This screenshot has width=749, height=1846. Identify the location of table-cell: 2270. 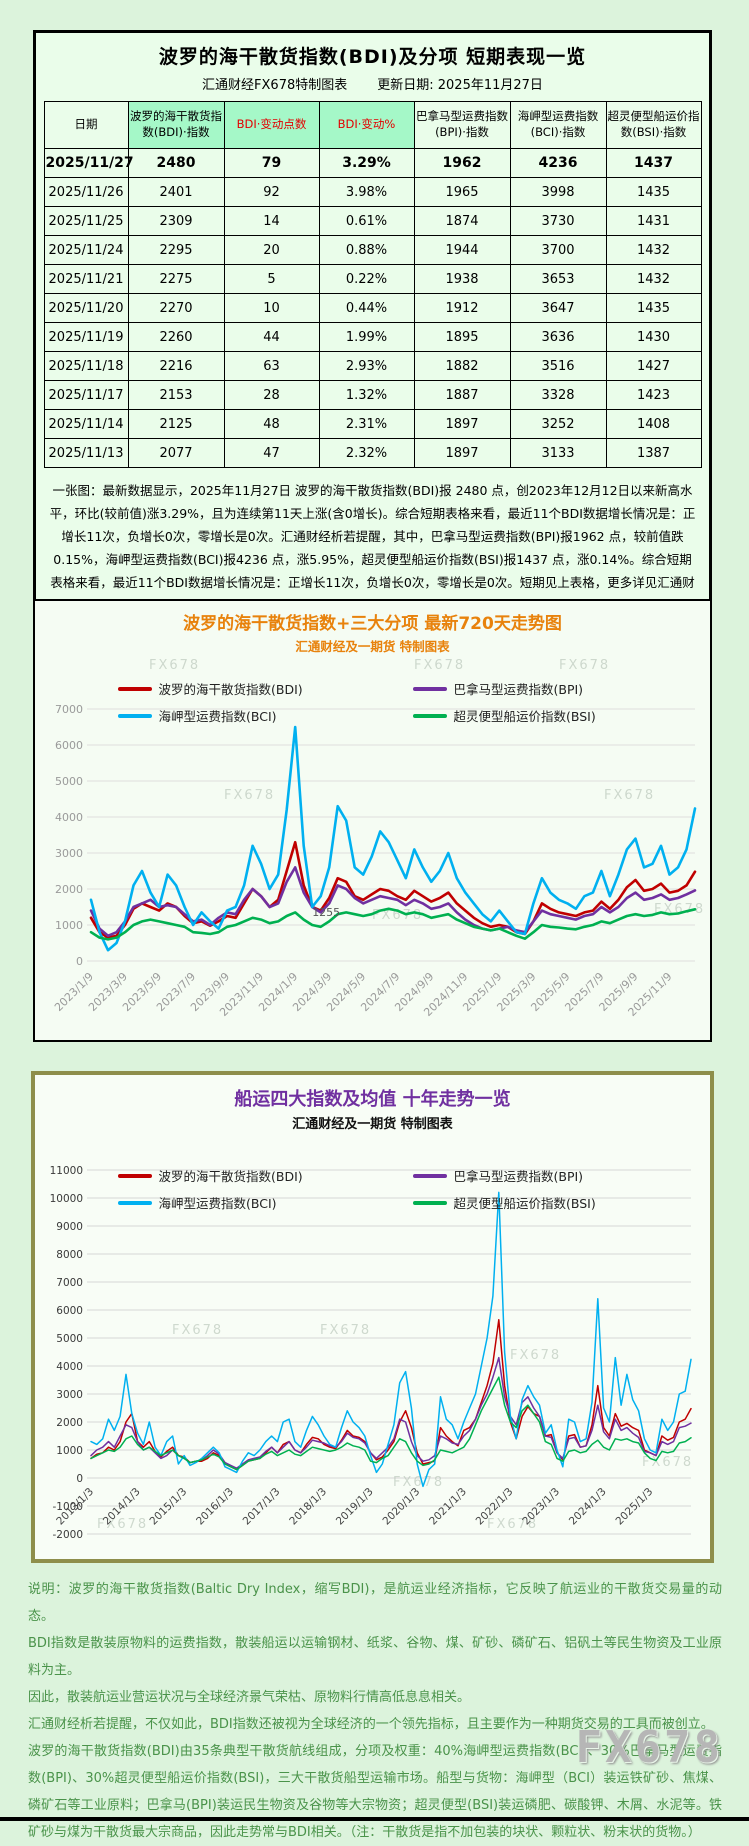
(176, 308).